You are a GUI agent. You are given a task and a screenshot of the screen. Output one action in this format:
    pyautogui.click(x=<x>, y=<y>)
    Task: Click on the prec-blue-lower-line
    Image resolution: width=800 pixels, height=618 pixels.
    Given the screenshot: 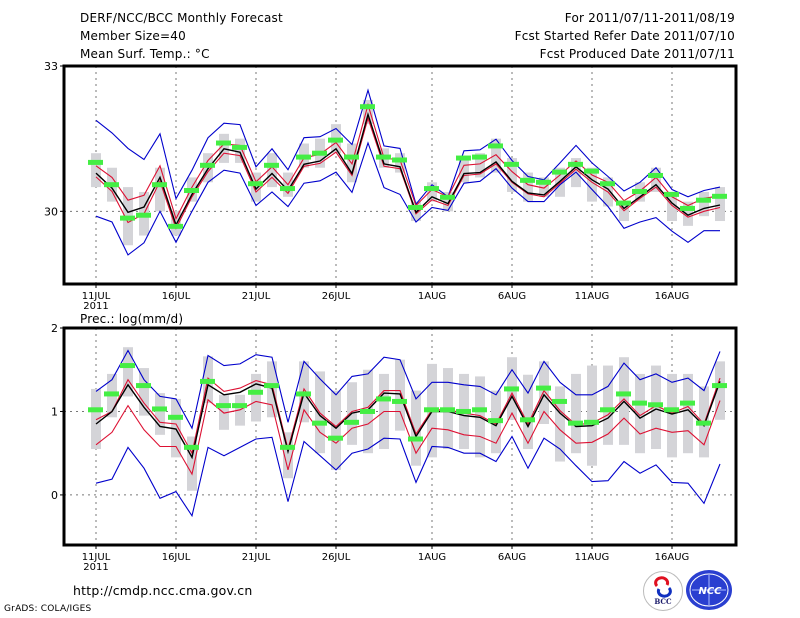 What is the action you would take?
    pyautogui.click(x=408, y=476)
    